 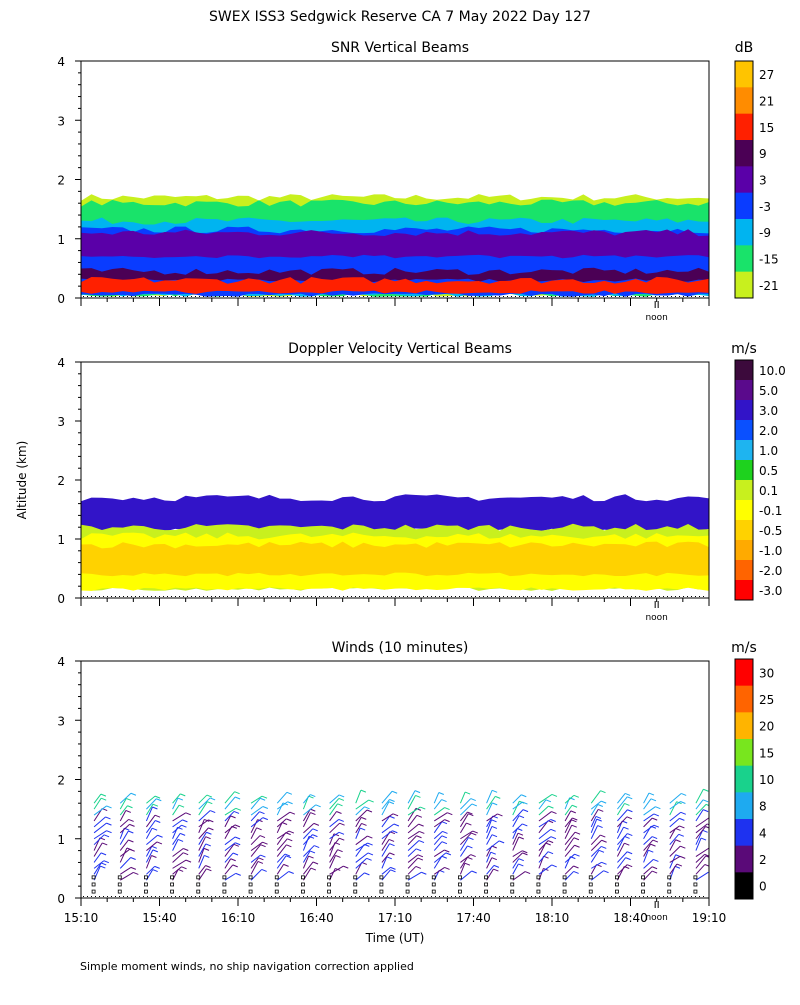 I want to click on y-axis-label: Altitude (km), so click(x=22, y=480).